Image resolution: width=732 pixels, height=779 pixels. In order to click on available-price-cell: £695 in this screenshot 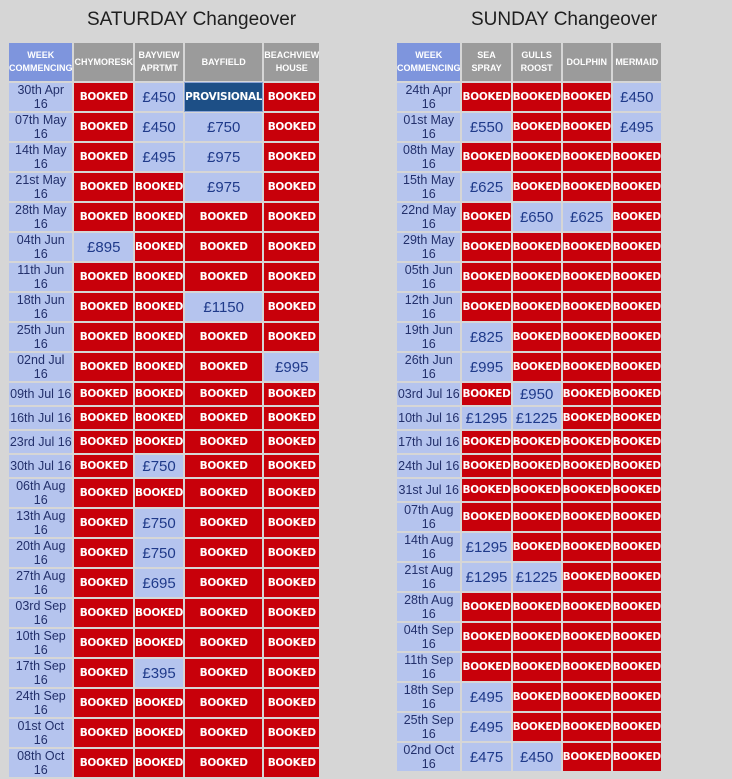, I will do `click(159, 583)`.